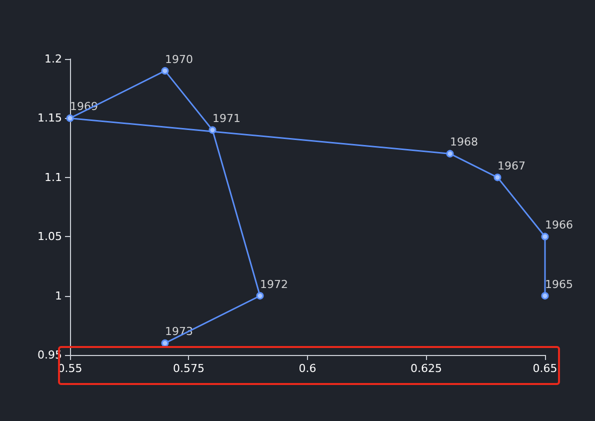  What do you see at coordinates (512, 165) in the screenshot?
I see `annotation: 1967` at bounding box center [512, 165].